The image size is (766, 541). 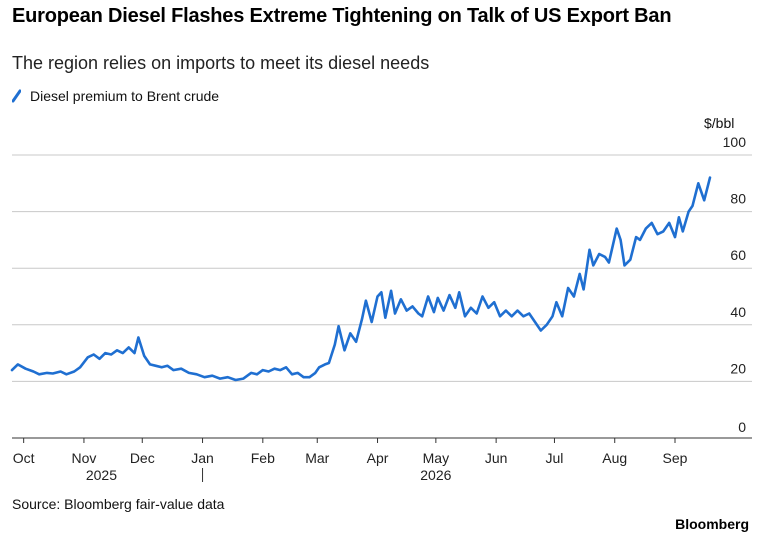 What do you see at coordinates (435, 475) in the screenshot?
I see `x-year-label: 2026` at bounding box center [435, 475].